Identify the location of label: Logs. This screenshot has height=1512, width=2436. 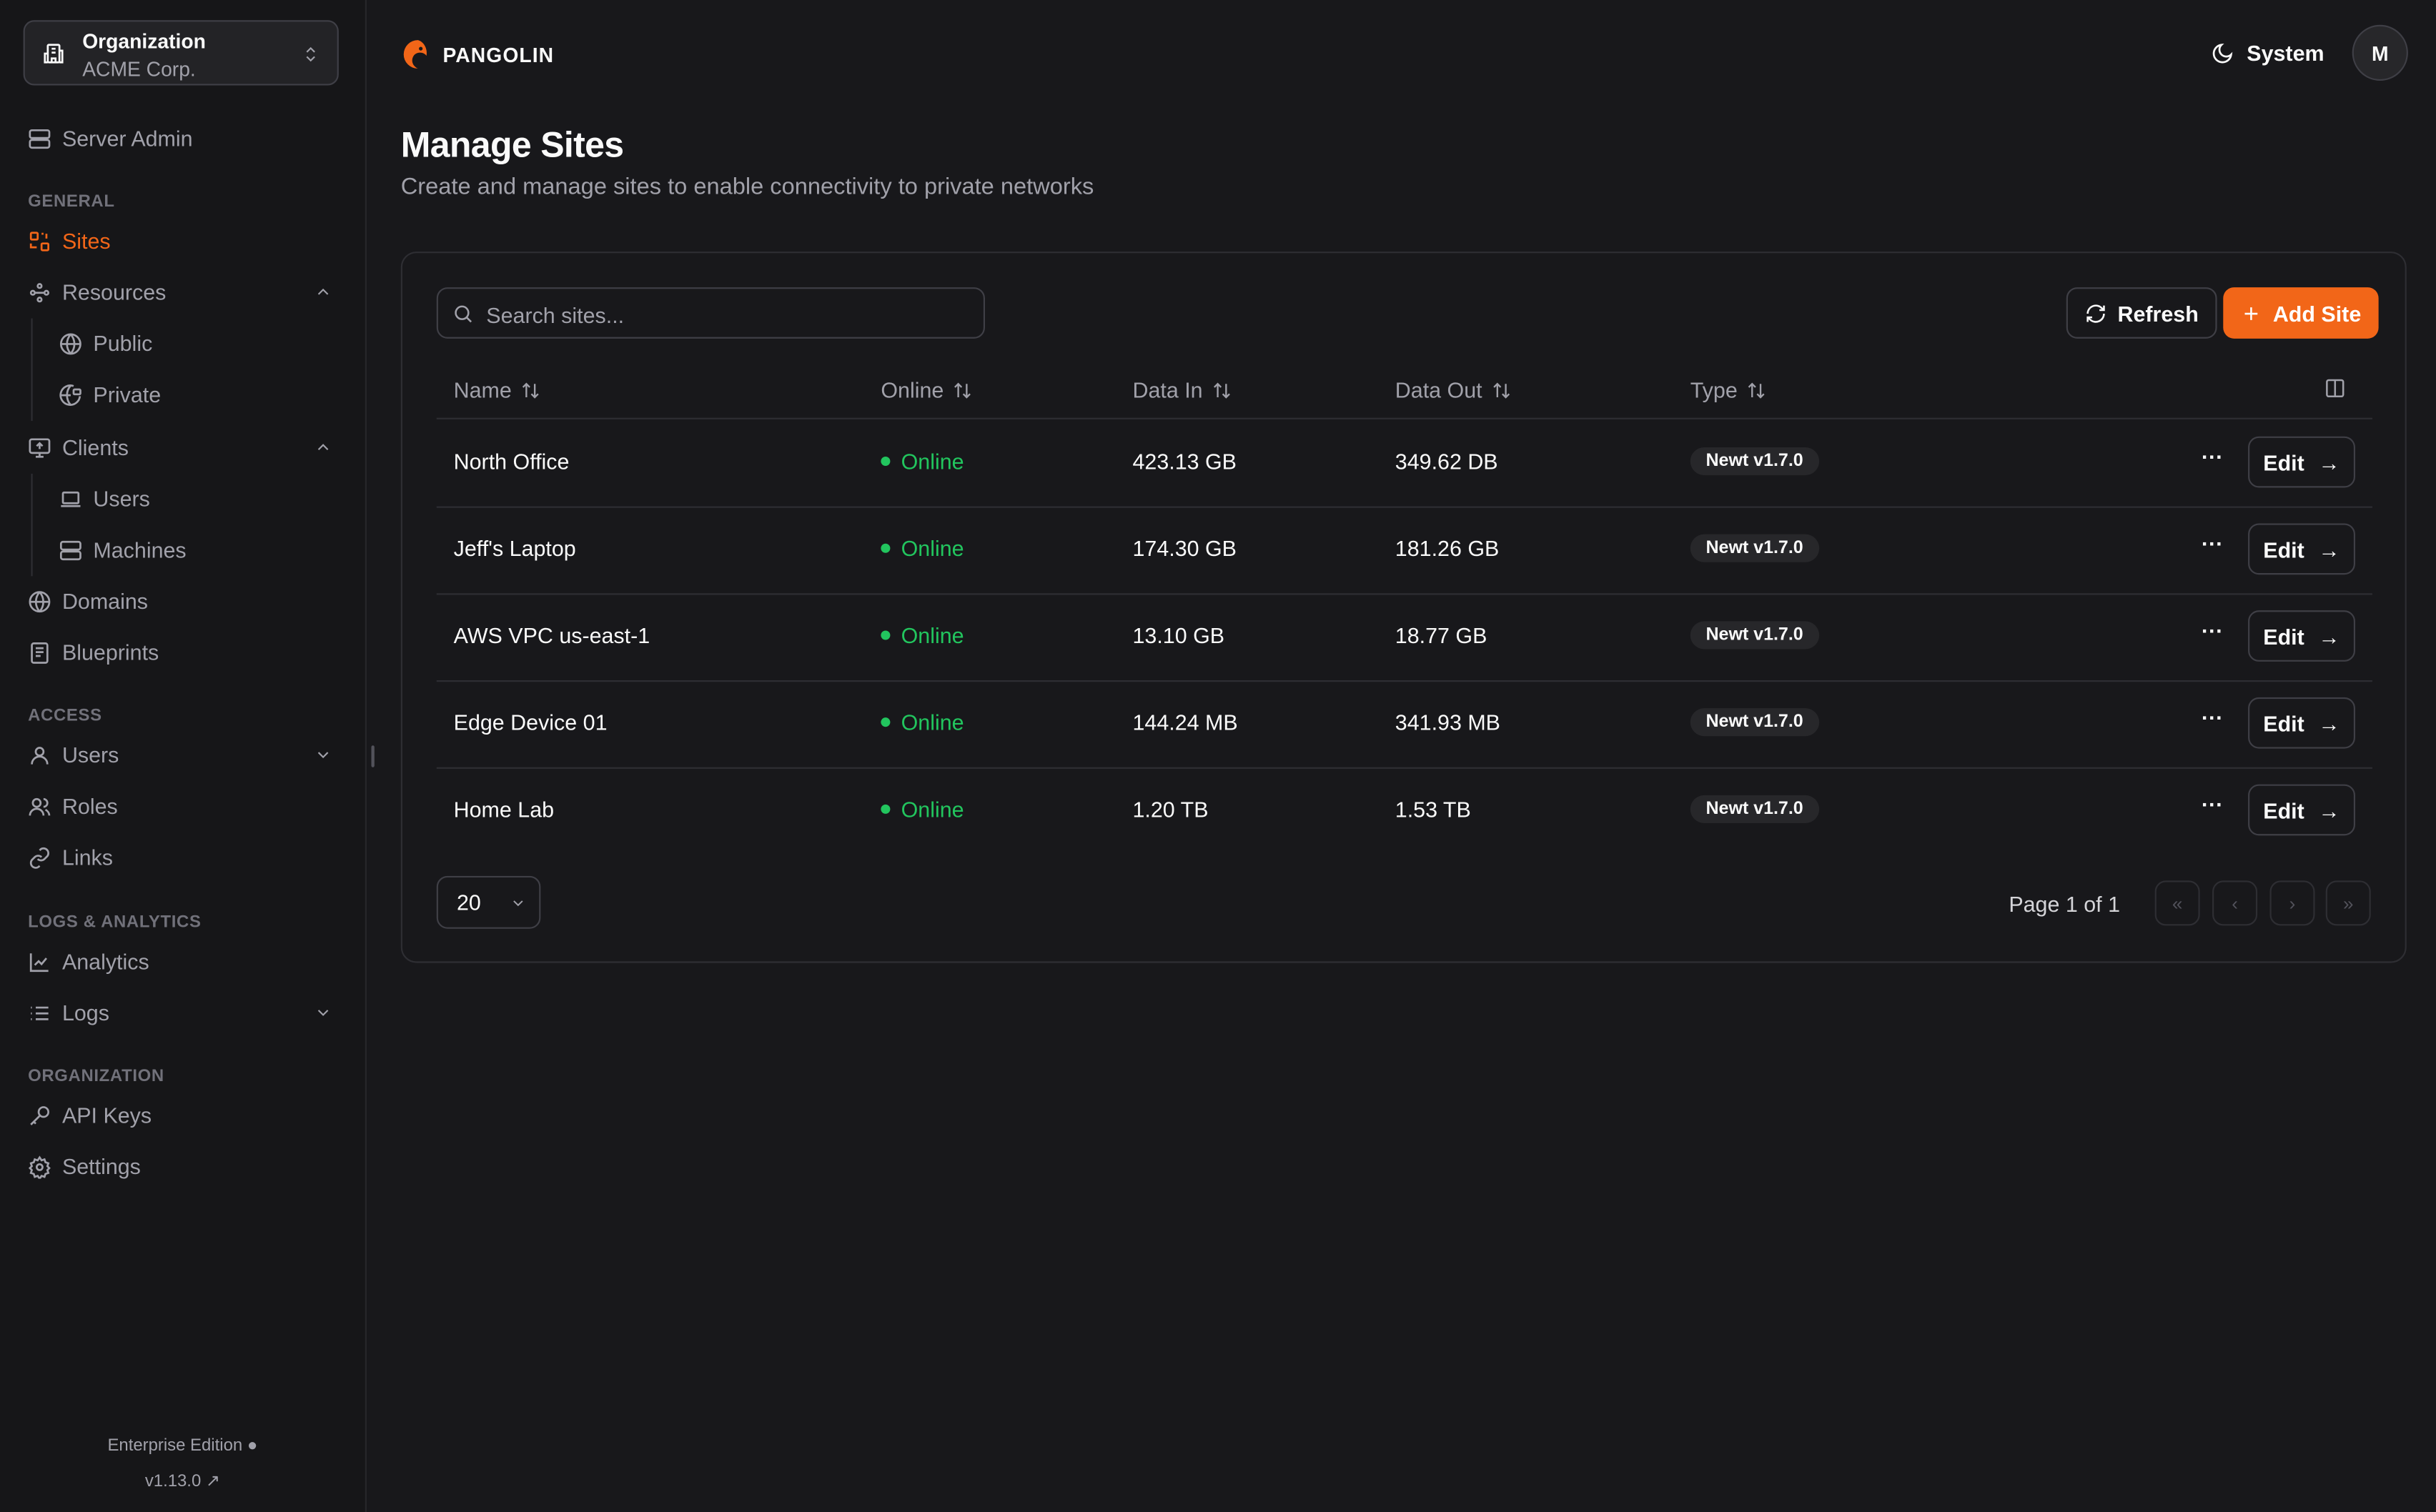
(85, 1013).